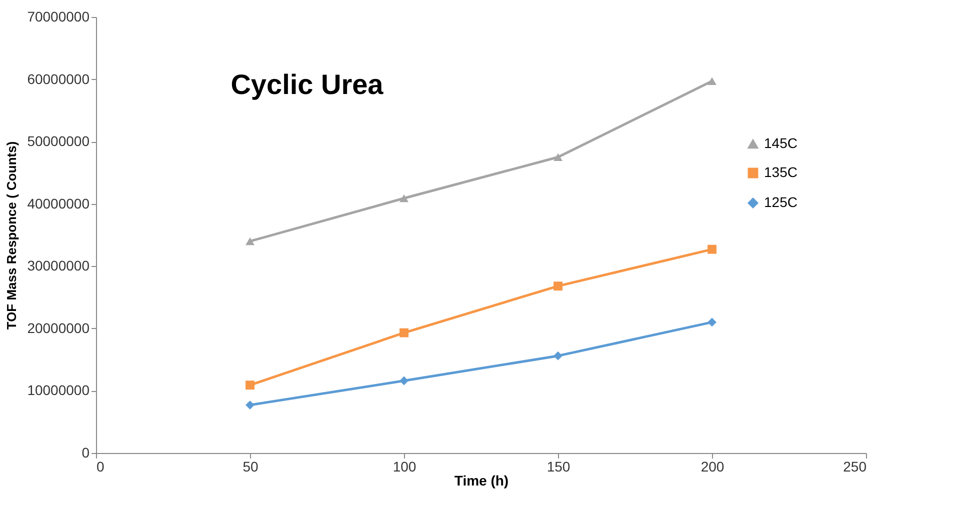  I want to click on text: Cyclic Urea, so click(307, 84).